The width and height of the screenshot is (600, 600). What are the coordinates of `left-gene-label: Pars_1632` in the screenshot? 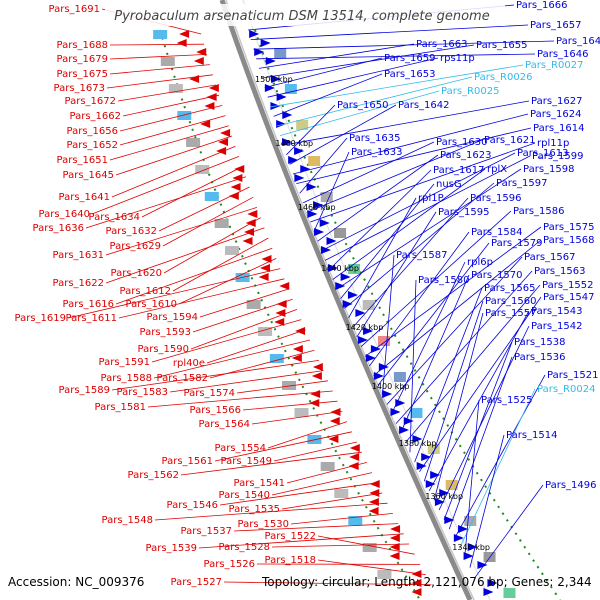 It's located at (131, 231).